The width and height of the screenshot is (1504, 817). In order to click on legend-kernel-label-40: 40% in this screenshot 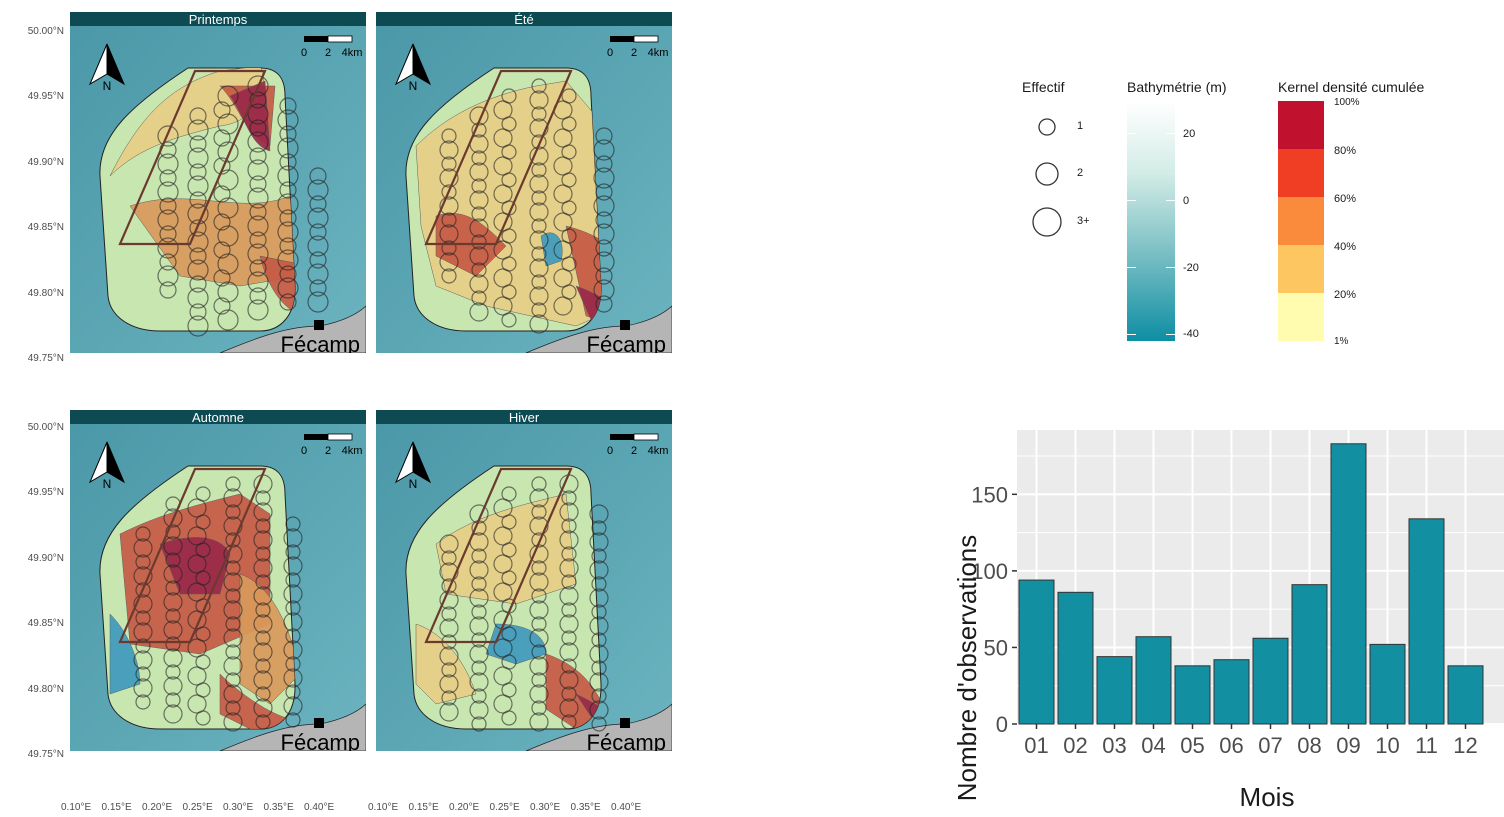, I will do `click(1345, 247)`.